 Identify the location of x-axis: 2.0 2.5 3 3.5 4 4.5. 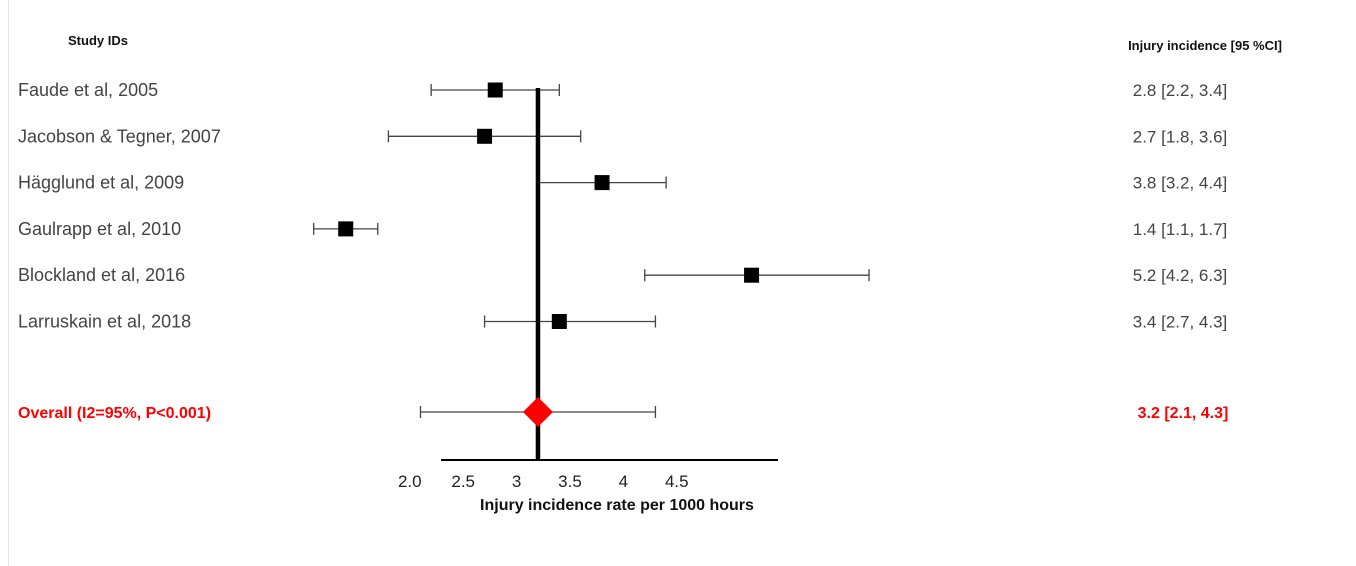
(588, 475).